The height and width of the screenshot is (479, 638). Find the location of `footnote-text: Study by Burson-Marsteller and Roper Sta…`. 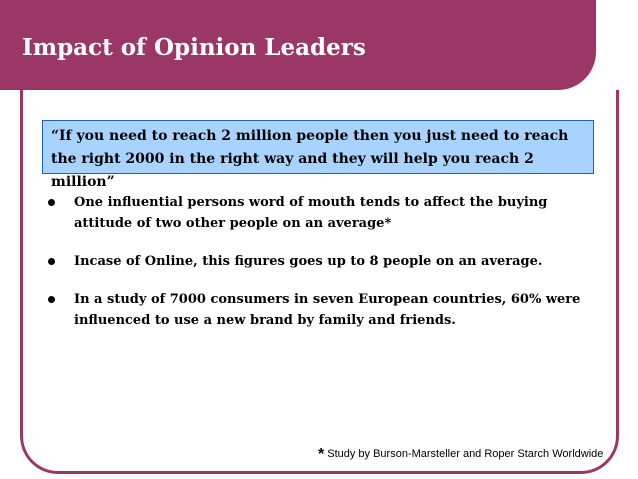

footnote-text: Study by Burson-Marsteller and Roper Sta… is located at coordinates (465, 454).